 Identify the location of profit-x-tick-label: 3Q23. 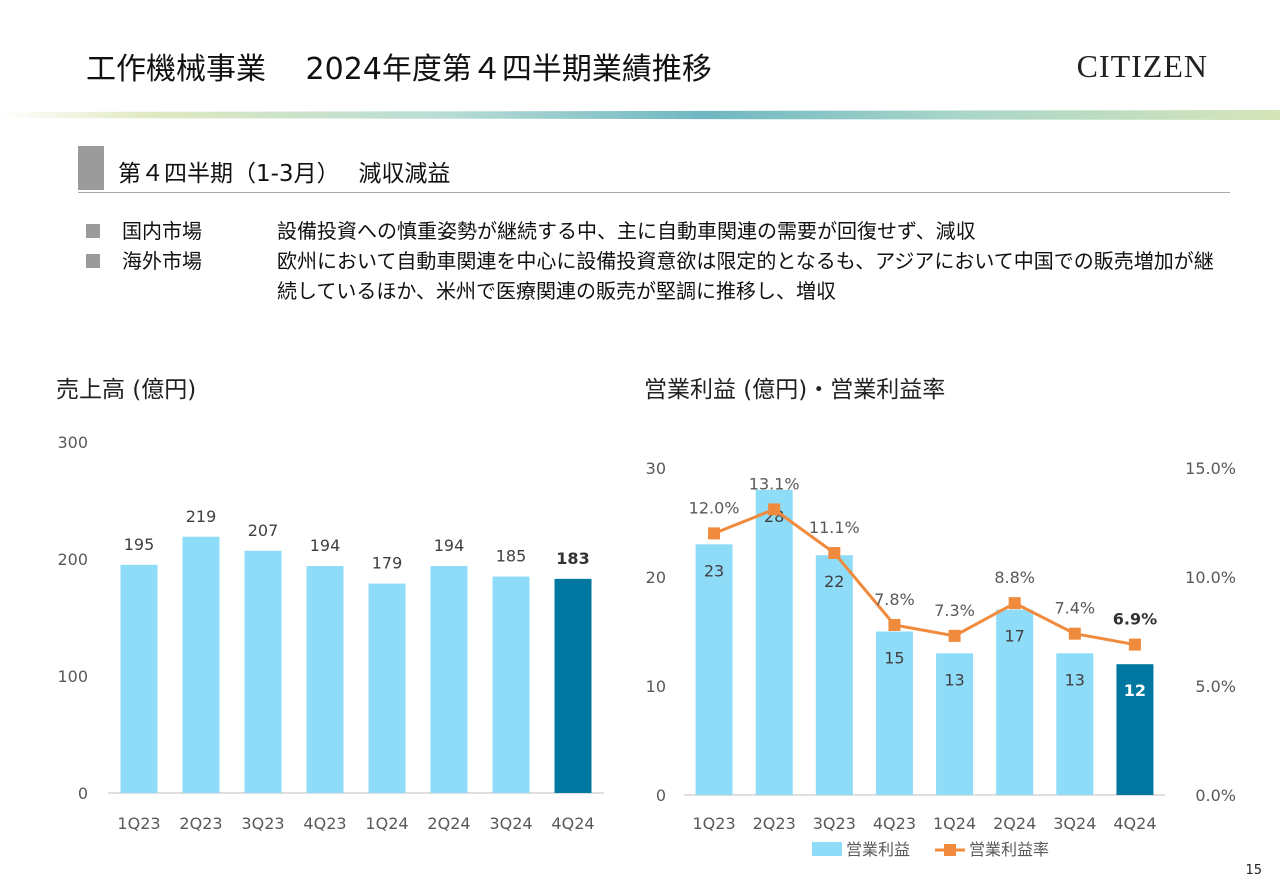
(834, 823).